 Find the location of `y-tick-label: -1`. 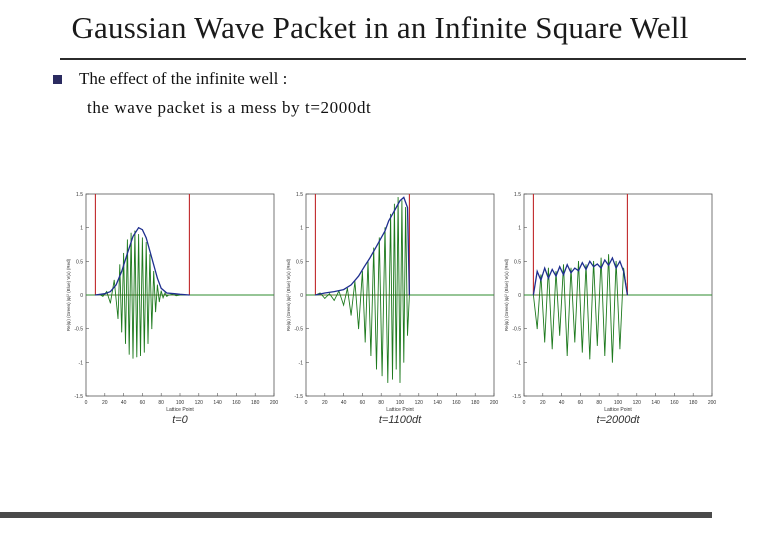

y-tick-label: -1 is located at coordinates (519, 363).